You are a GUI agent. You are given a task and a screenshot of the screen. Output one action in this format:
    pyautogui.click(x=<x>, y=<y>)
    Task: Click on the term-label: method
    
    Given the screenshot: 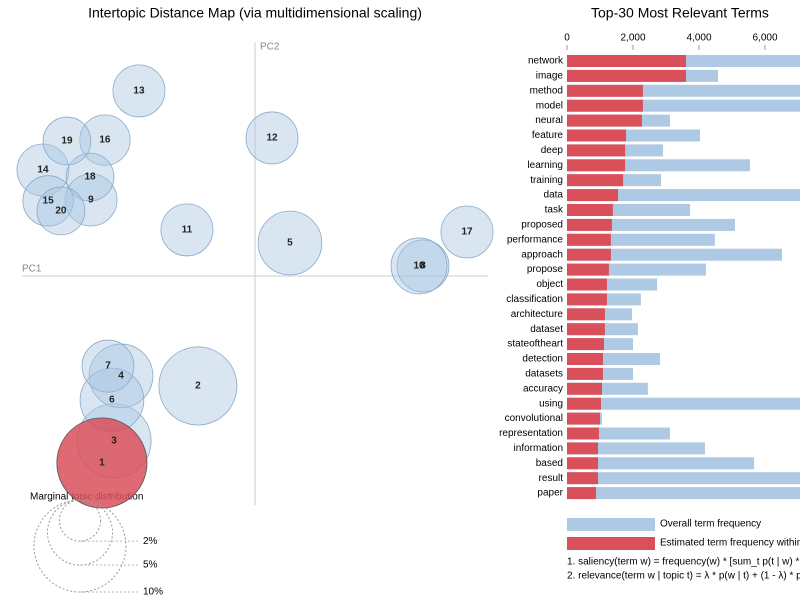 What is the action you would take?
    pyautogui.click(x=546, y=90)
    